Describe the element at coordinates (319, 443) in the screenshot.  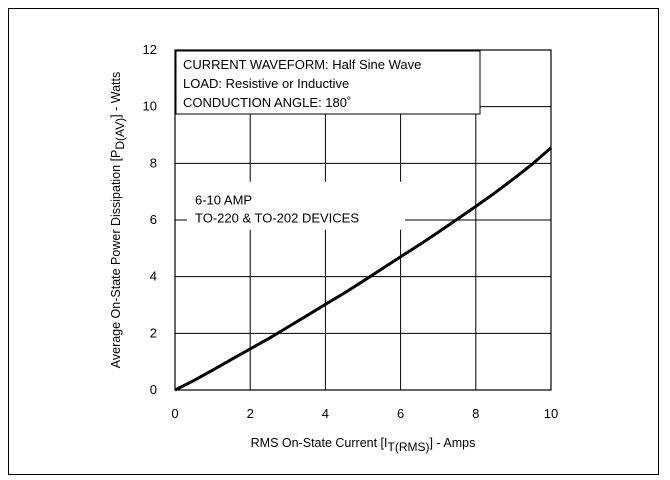
I see `x-axis-label-main: RMS On-State Current [I` at that location.